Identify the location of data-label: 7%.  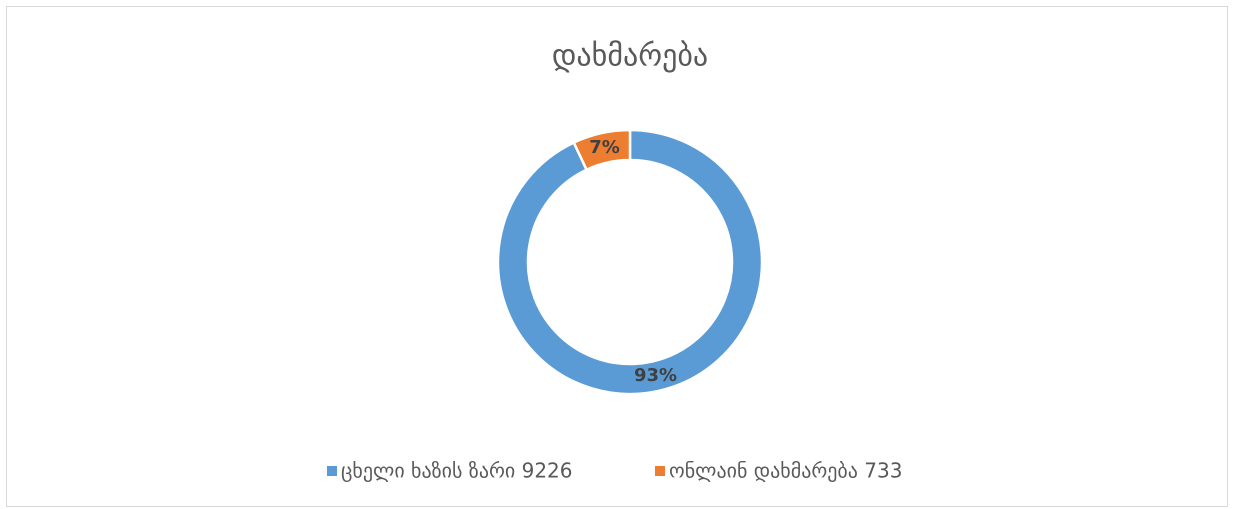
(604, 147).